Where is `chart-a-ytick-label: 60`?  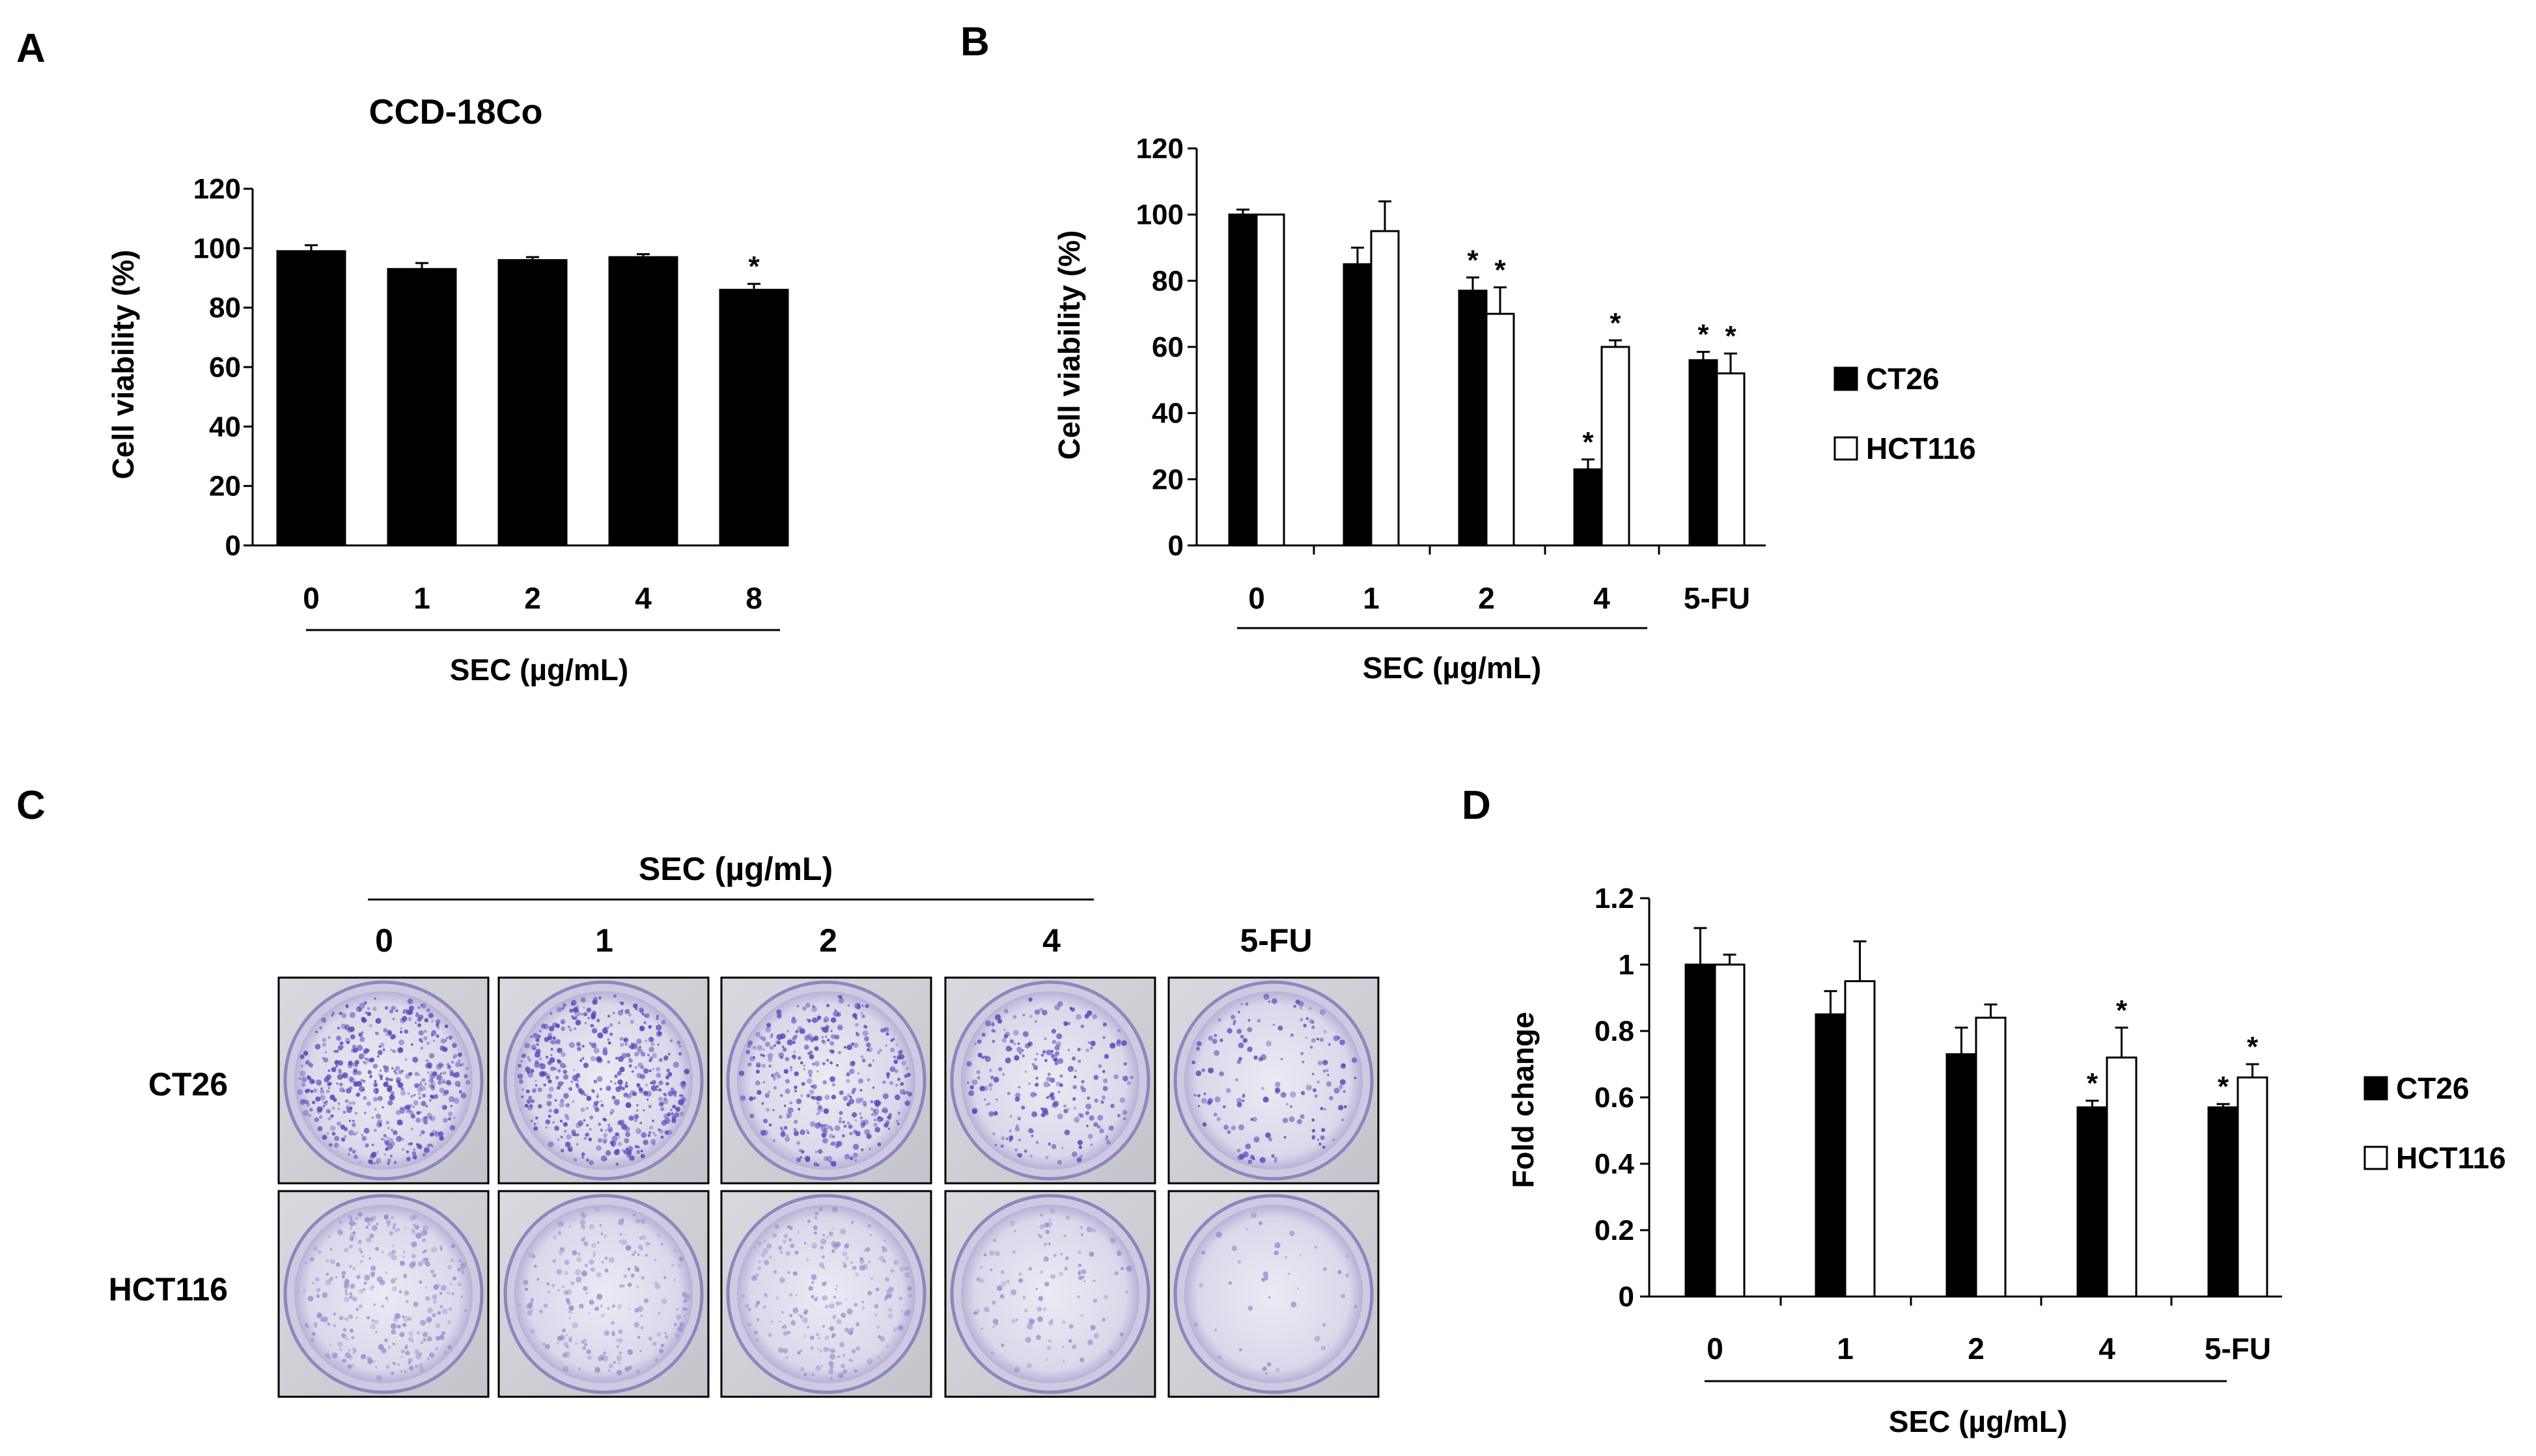
chart-a-ytick-label: 60 is located at coordinates (225, 367).